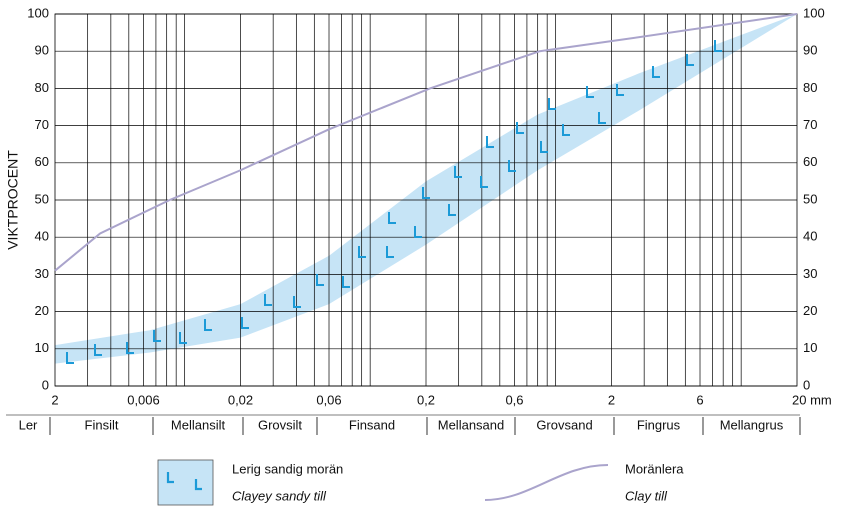 The width and height of the screenshot is (849, 513). I want to click on y-axis-label: VIKTPROCENT, so click(13, 200).